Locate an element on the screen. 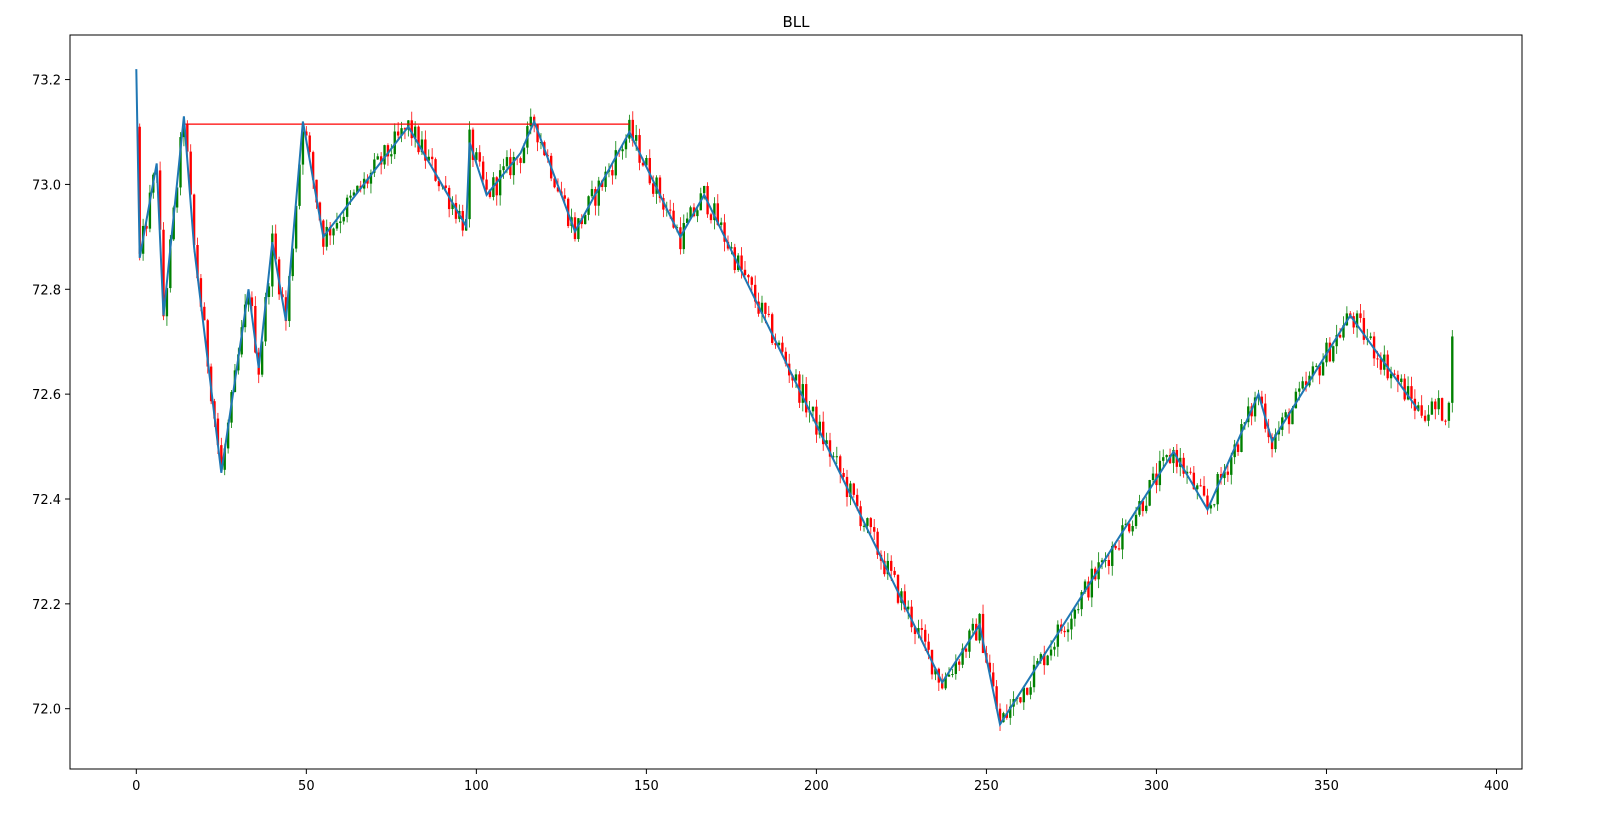 The image size is (1606, 834). y-tick-label: 72.8 is located at coordinates (46, 290).